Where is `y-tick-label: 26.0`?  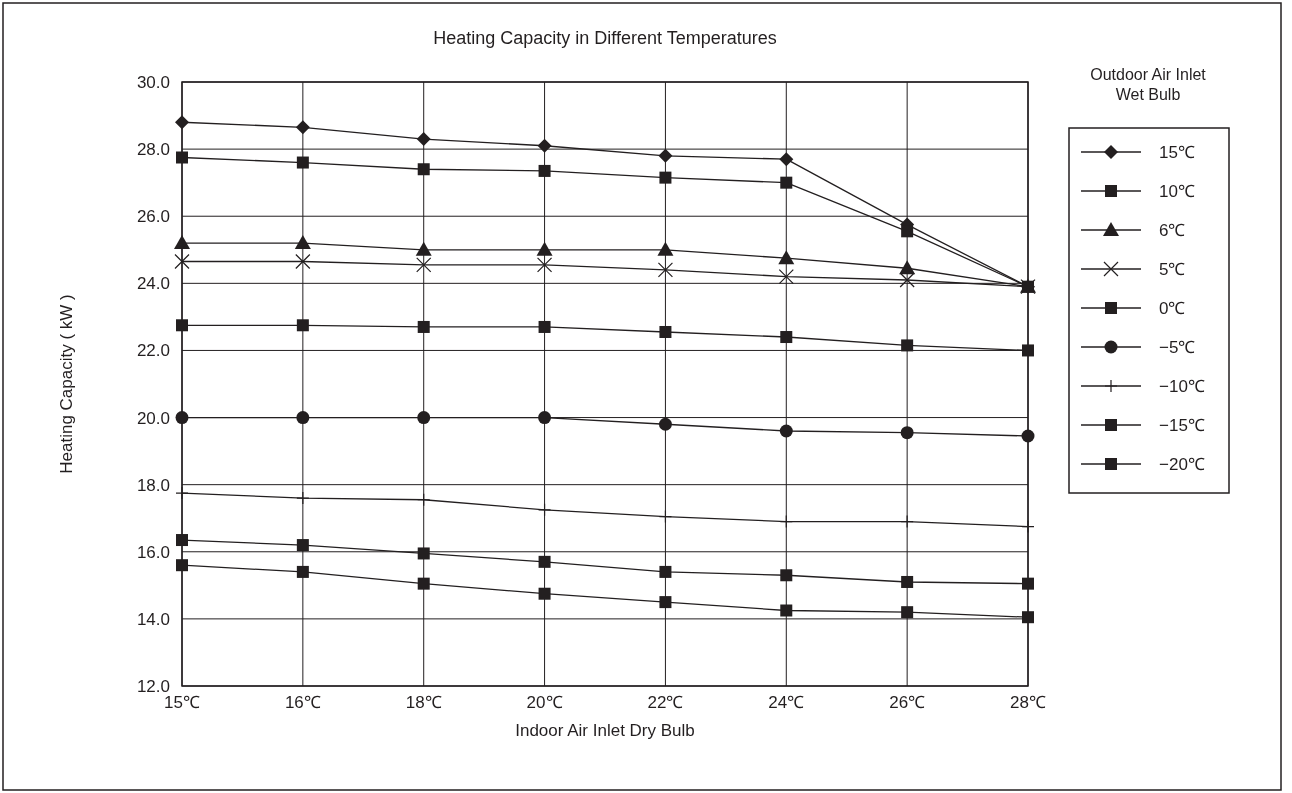
y-tick-label: 26.0 is located at coordinates (153, 217).